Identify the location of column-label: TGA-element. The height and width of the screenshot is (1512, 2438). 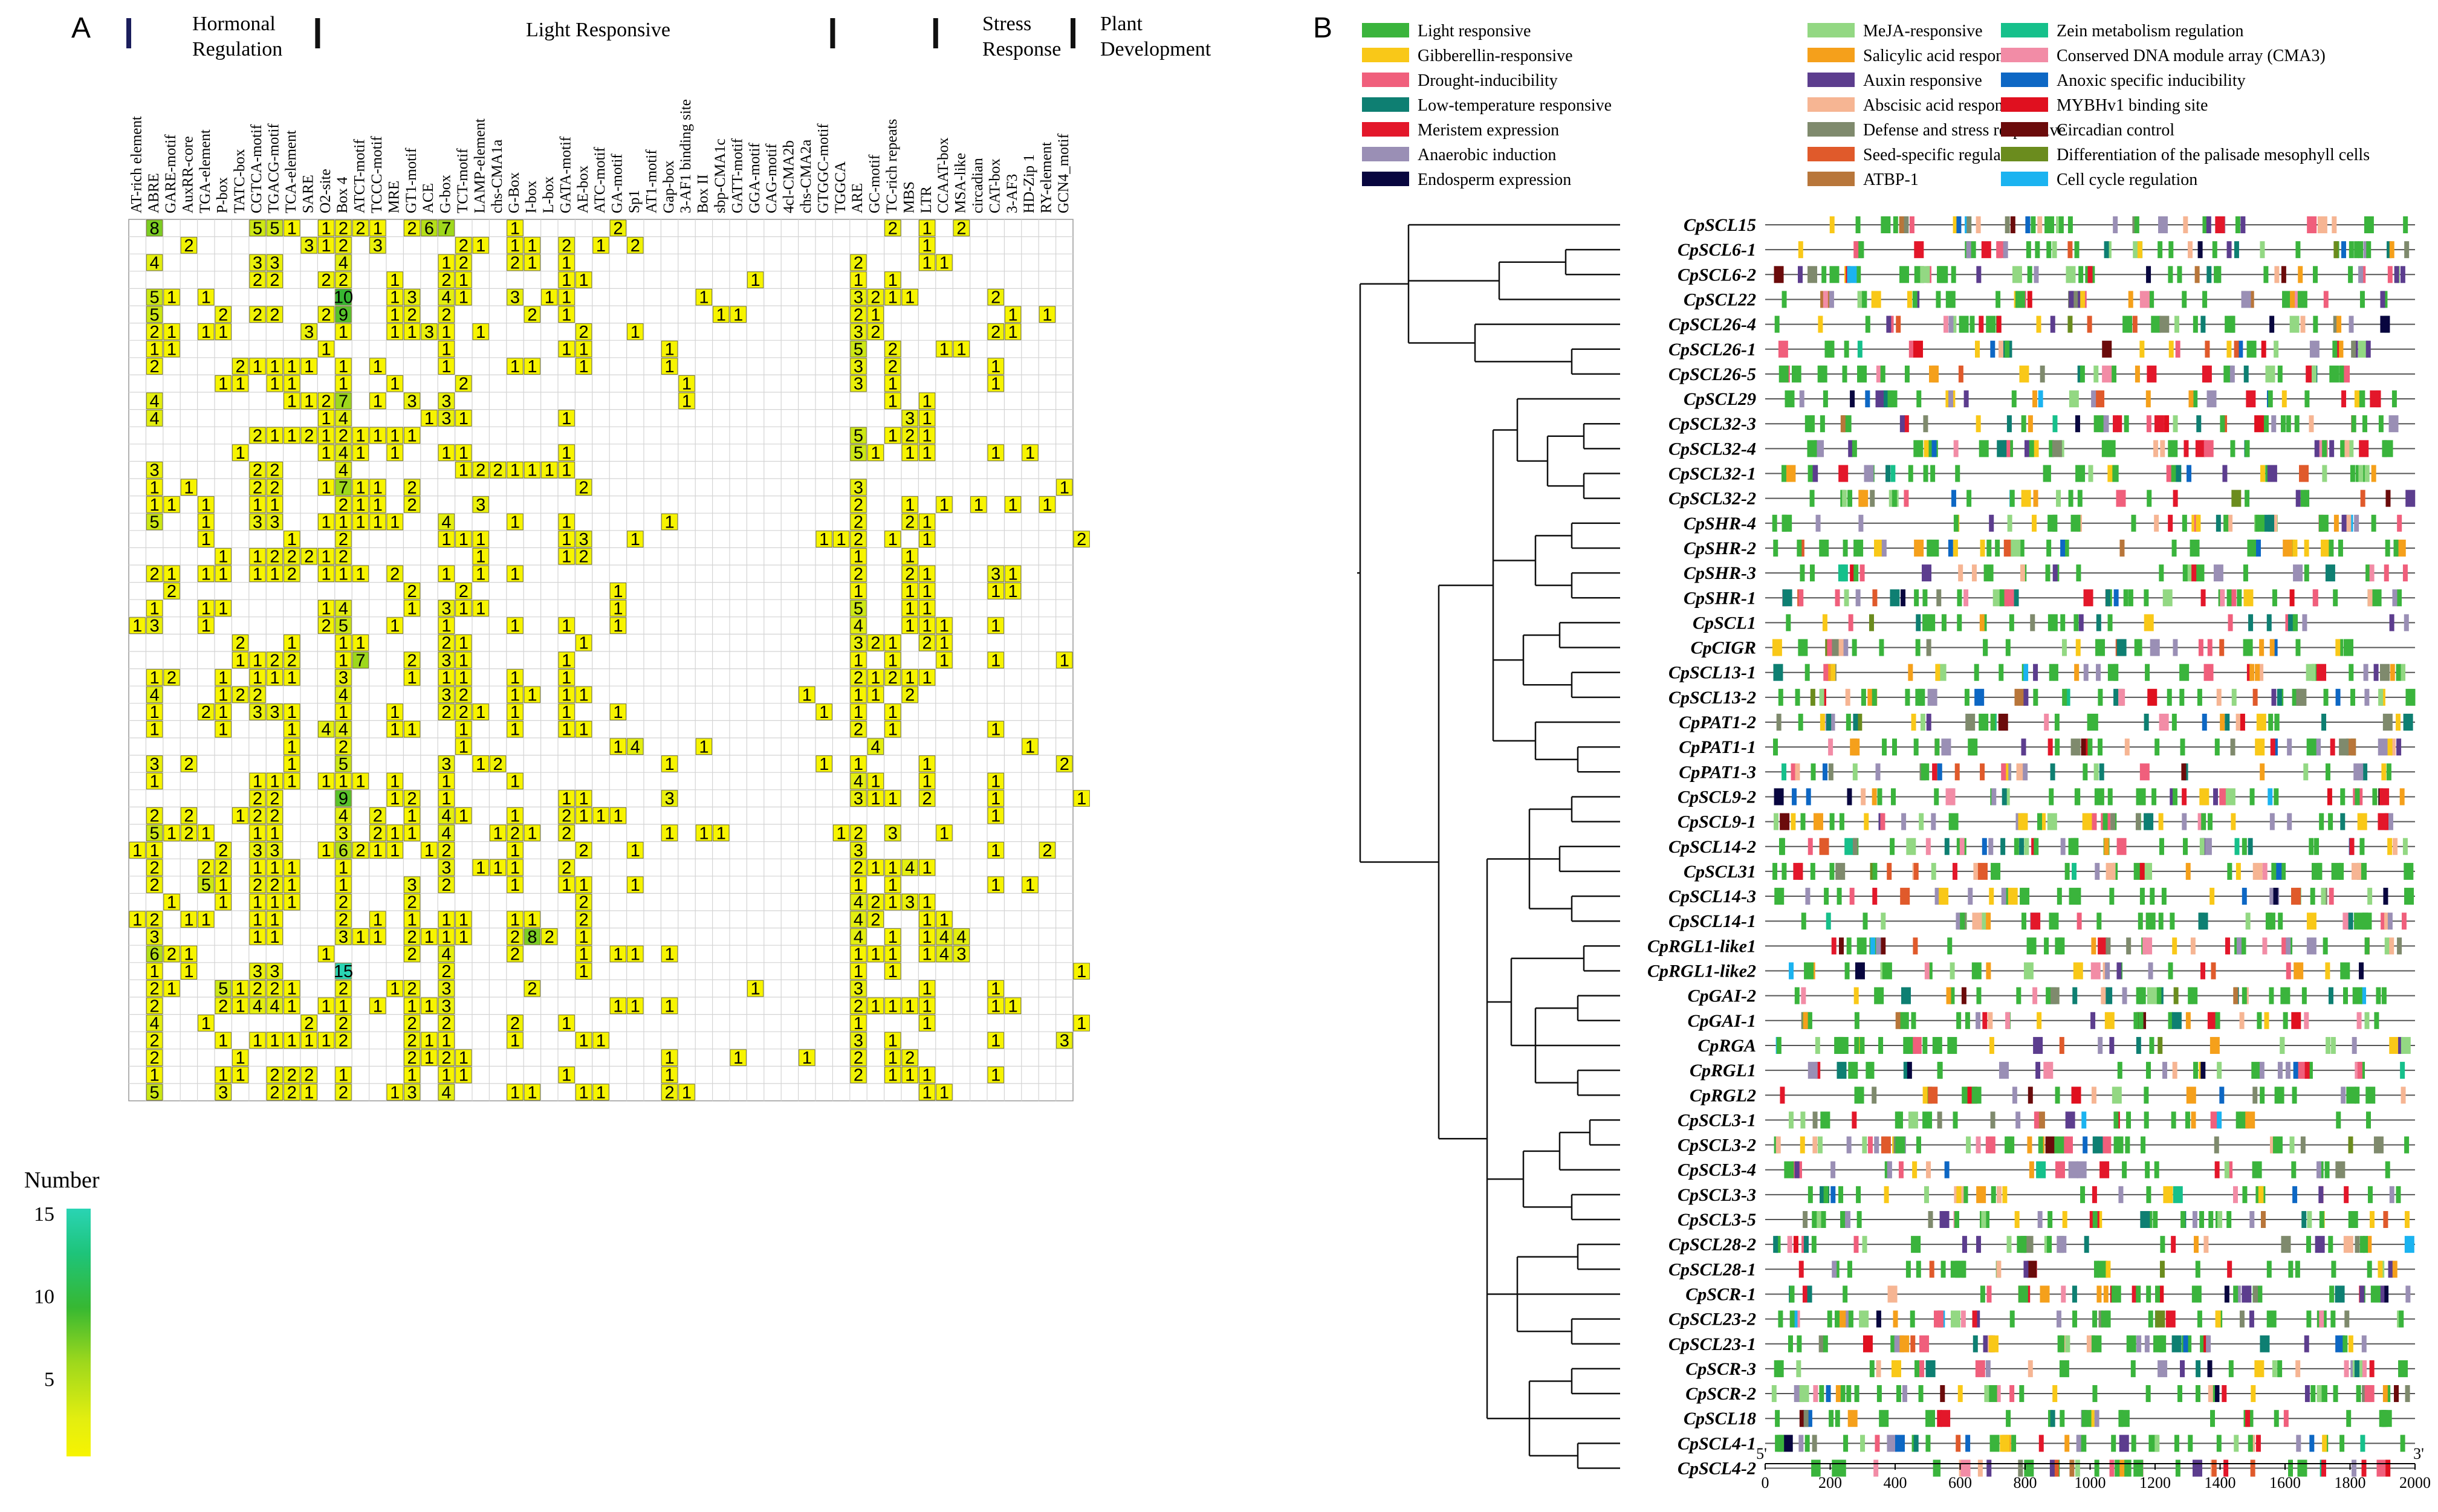
(205, 171).